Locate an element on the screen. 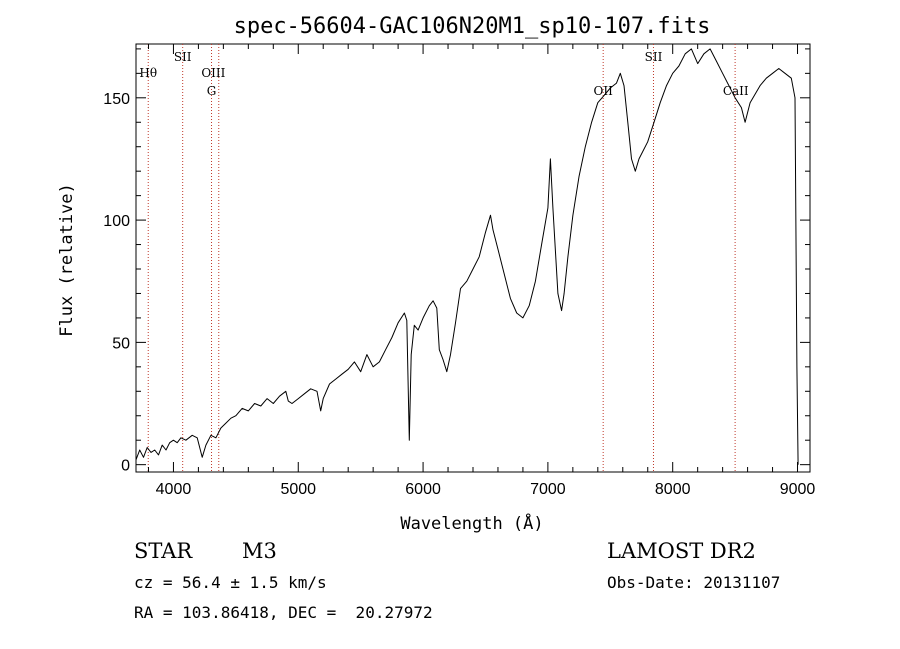 The image size is (900, 649). y-tick-label: 50 is located at coordinates (121, 343).